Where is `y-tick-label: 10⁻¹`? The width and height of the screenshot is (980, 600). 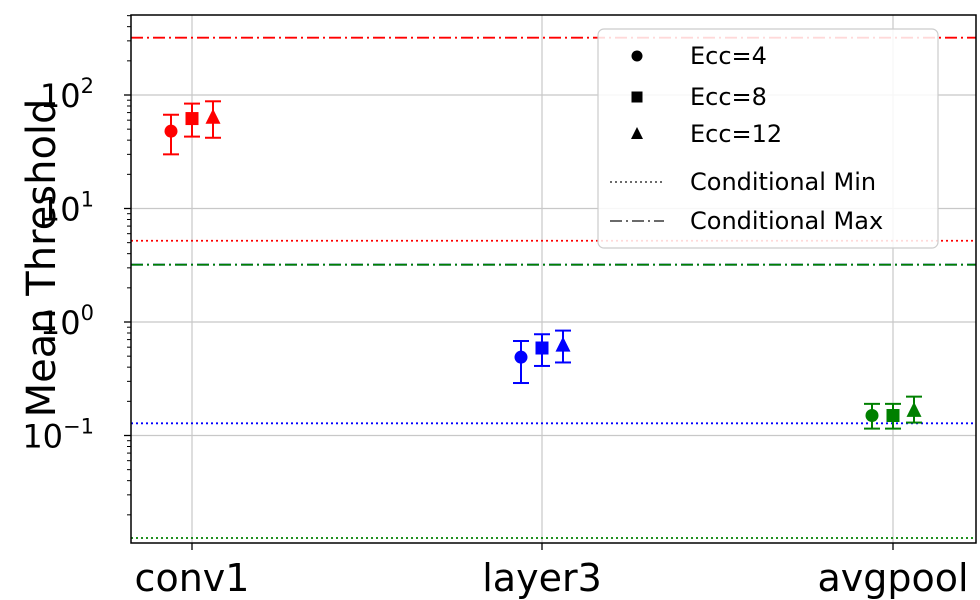 y-tick-label: 10⁻¹ is located at coordinates (58, 435).